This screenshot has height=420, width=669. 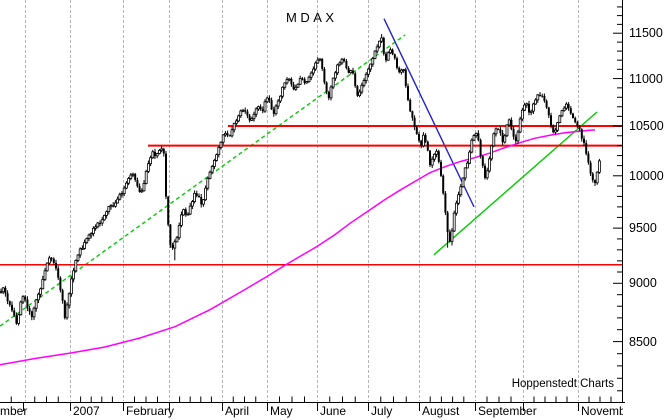 I want to click on x-tick-label-april: April, so click(x=237, y=411).